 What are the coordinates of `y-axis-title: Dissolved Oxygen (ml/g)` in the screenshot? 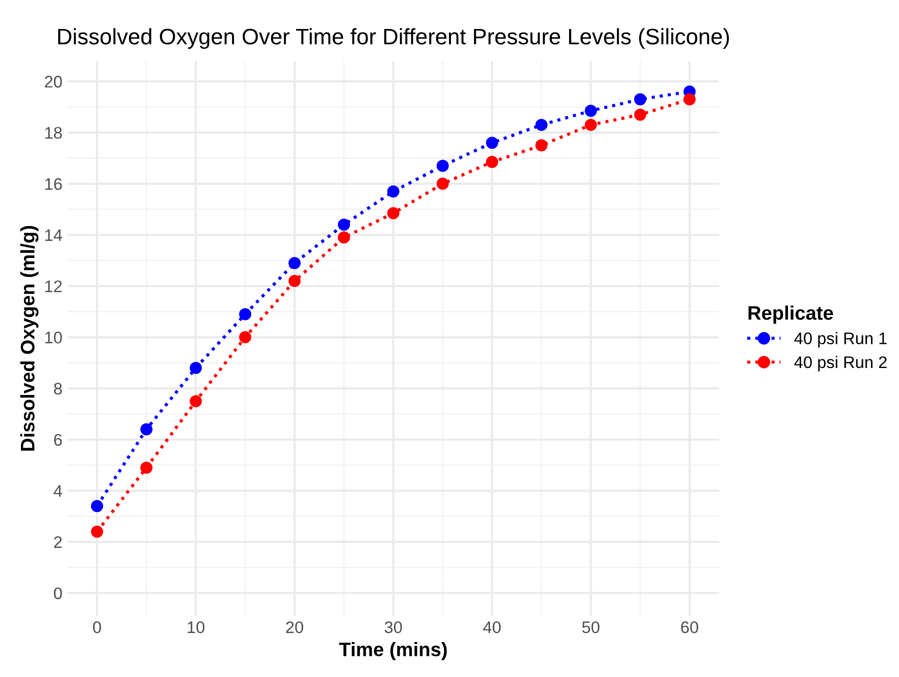 It's located at (29, 338).